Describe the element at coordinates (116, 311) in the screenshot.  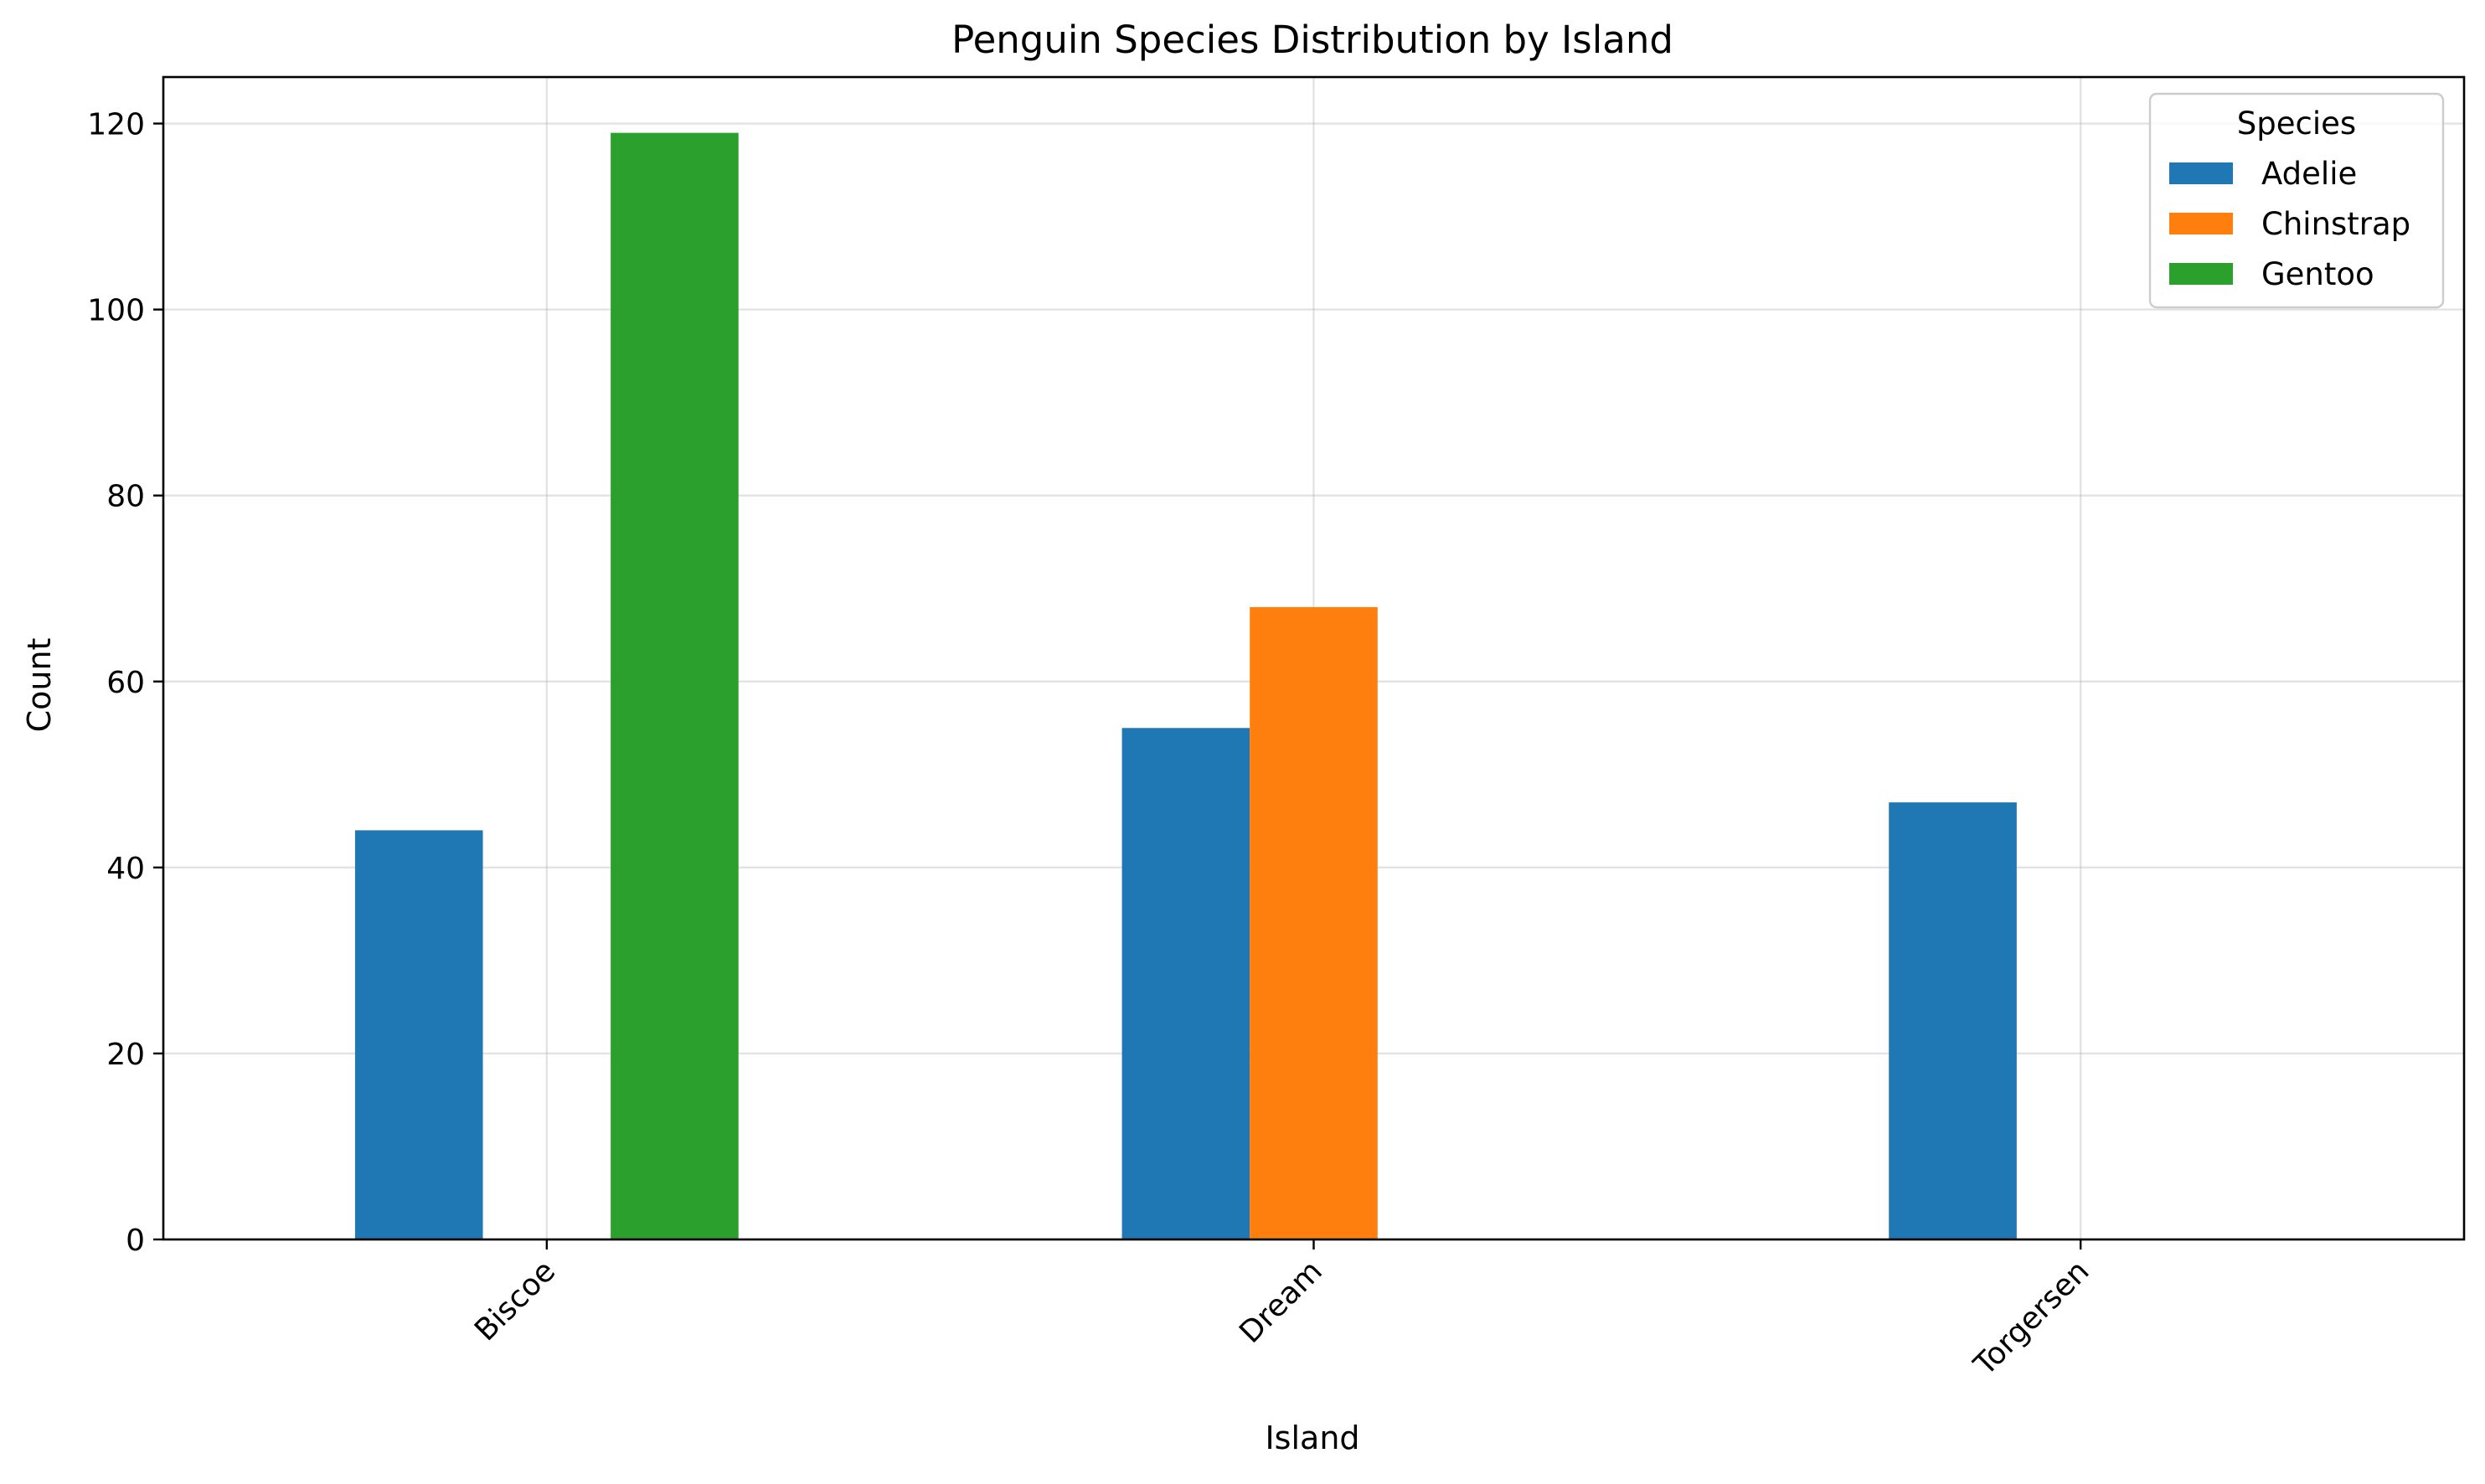
I see `y-tick-label: 100` at that location.